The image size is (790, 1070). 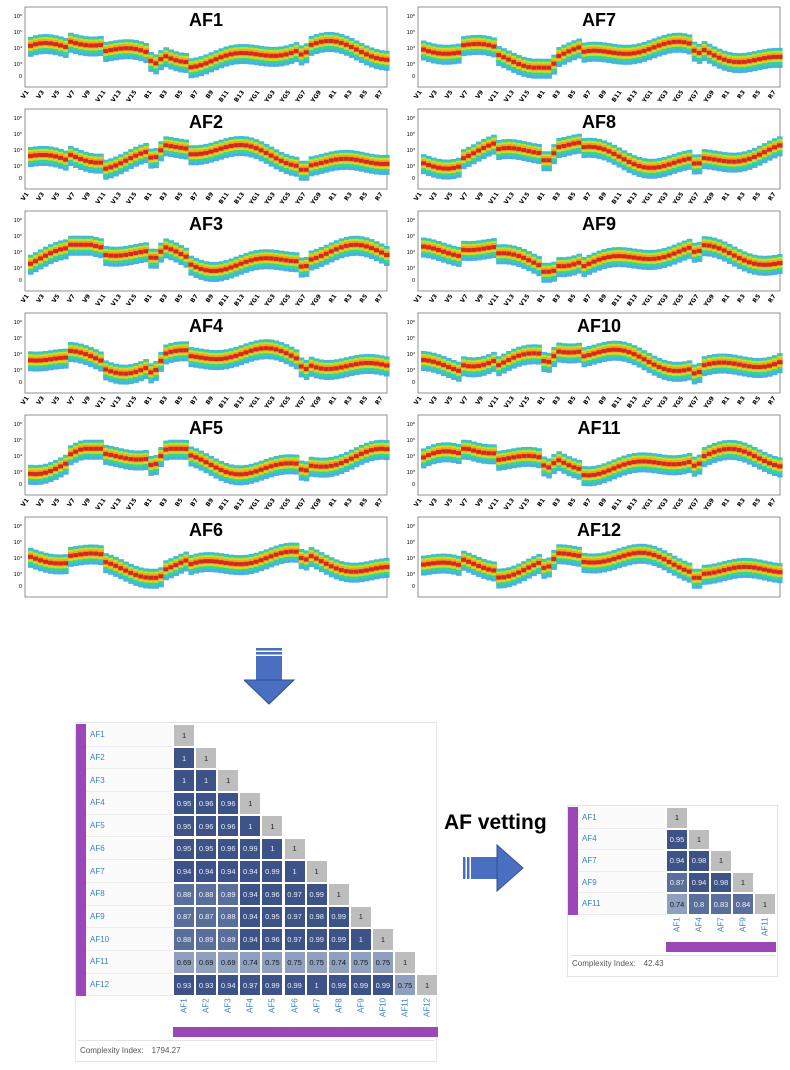 I want to click on matrix-cell: 0.88, so click(x=206, y=894).